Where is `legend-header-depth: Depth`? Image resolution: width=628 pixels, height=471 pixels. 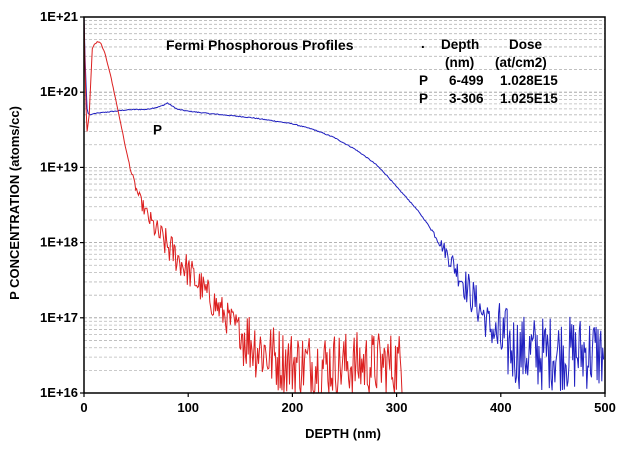
legend-header-depth: Depth is located at coordinates (460, 44).